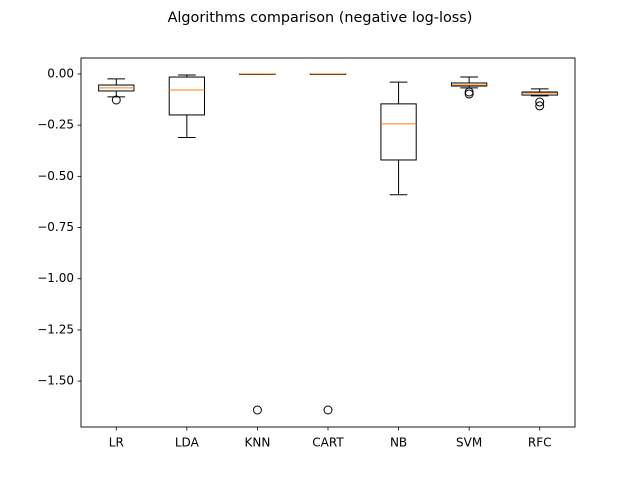 This screenshot has width=640, height=480. What do you see at coordinates (398, 443) in the screenshot?
I see `x-tick-label: NB` at bounding box center [398, 443].